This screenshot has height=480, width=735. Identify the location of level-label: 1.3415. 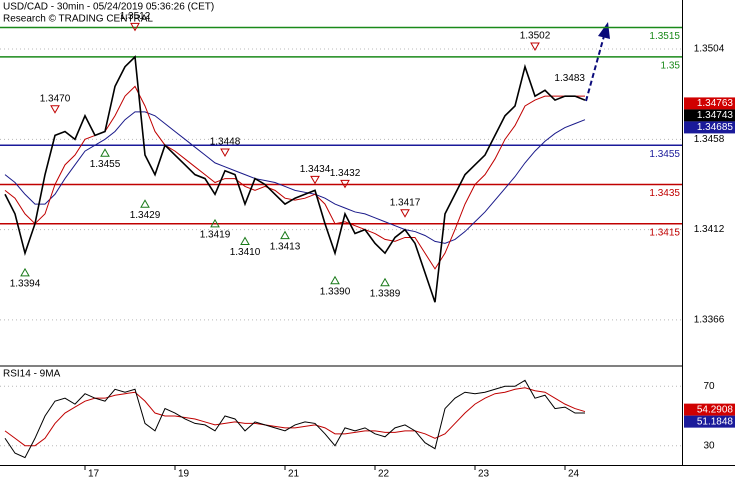
(664, 232).